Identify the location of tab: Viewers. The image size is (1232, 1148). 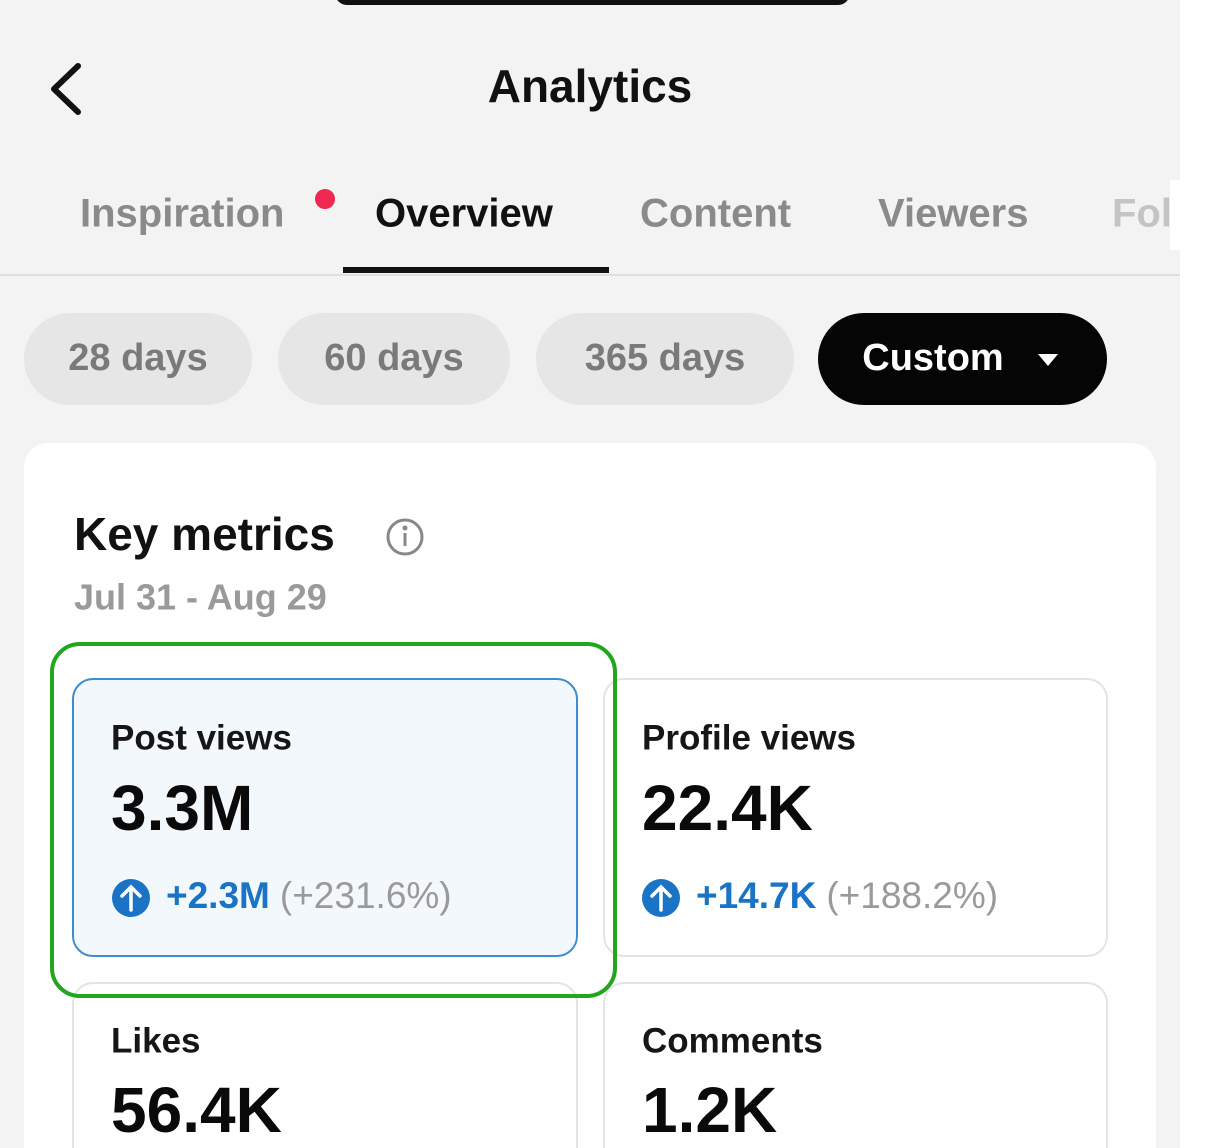
(953, 214).